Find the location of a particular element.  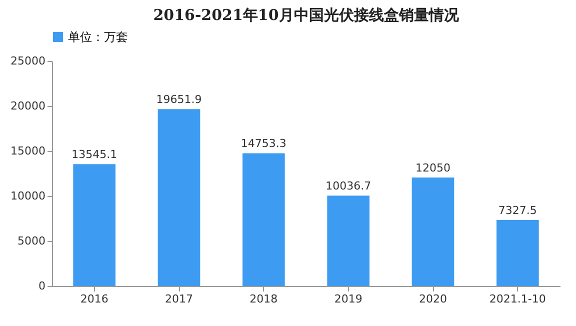

y-tick-label: 0 is located at coordinates (42, 286).